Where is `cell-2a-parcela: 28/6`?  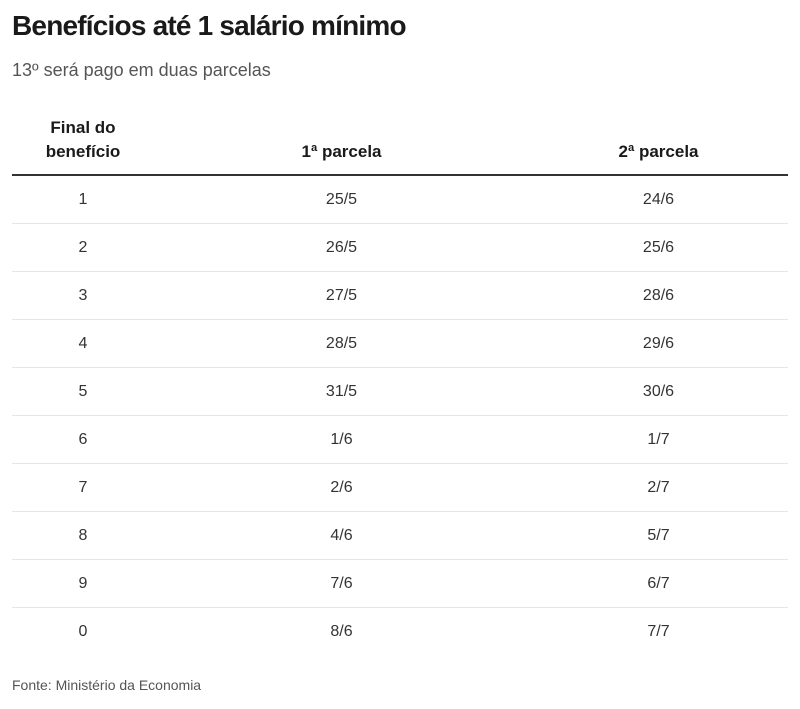
cell-2a-parcela: 28/6 is located at coordinates (658, 295).